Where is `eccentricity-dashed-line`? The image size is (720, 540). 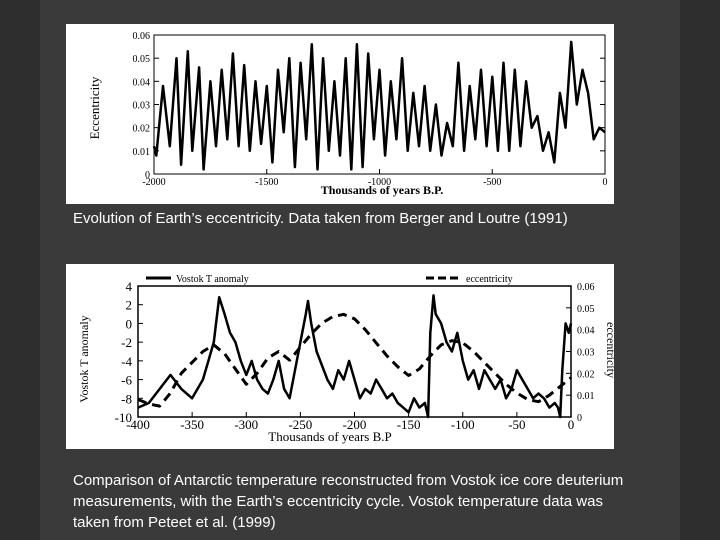 eccentricity-dashed-line is located at coordinates (354, 360).